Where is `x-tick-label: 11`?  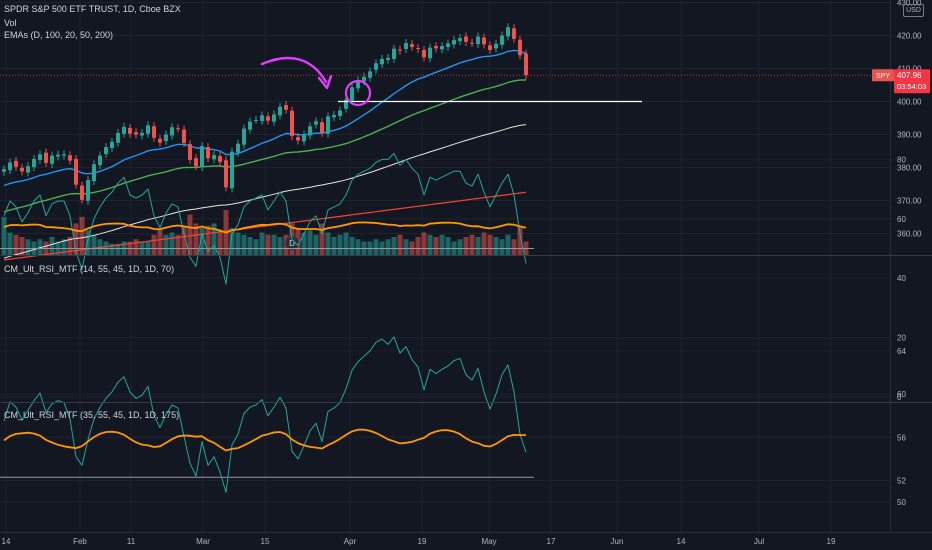
x-tick-label: 11 is located at coordinates (131, 541).